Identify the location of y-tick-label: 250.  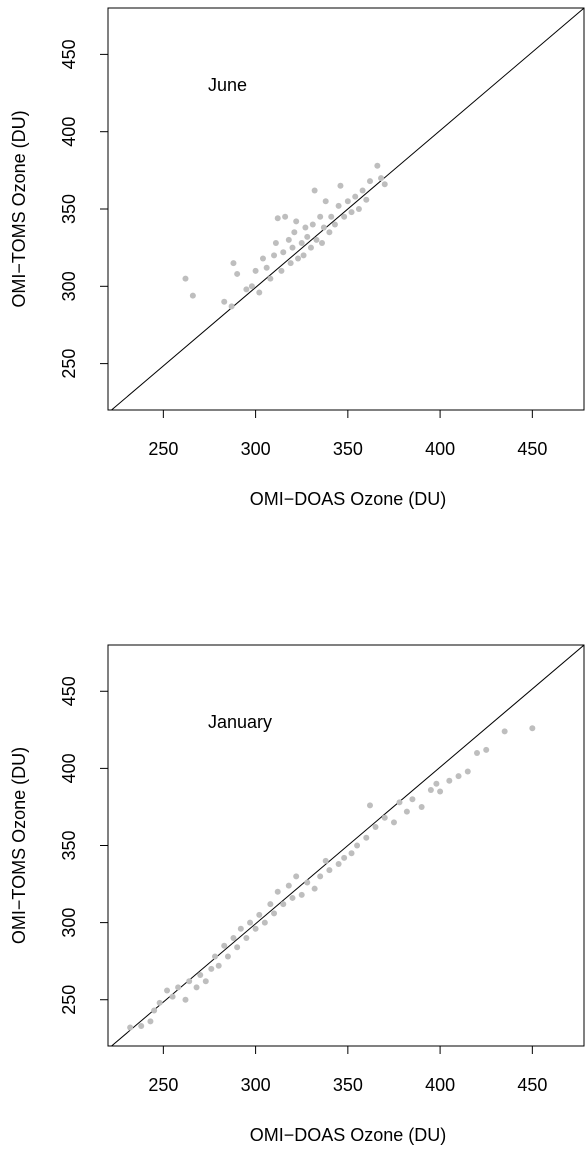
(69, 1000).